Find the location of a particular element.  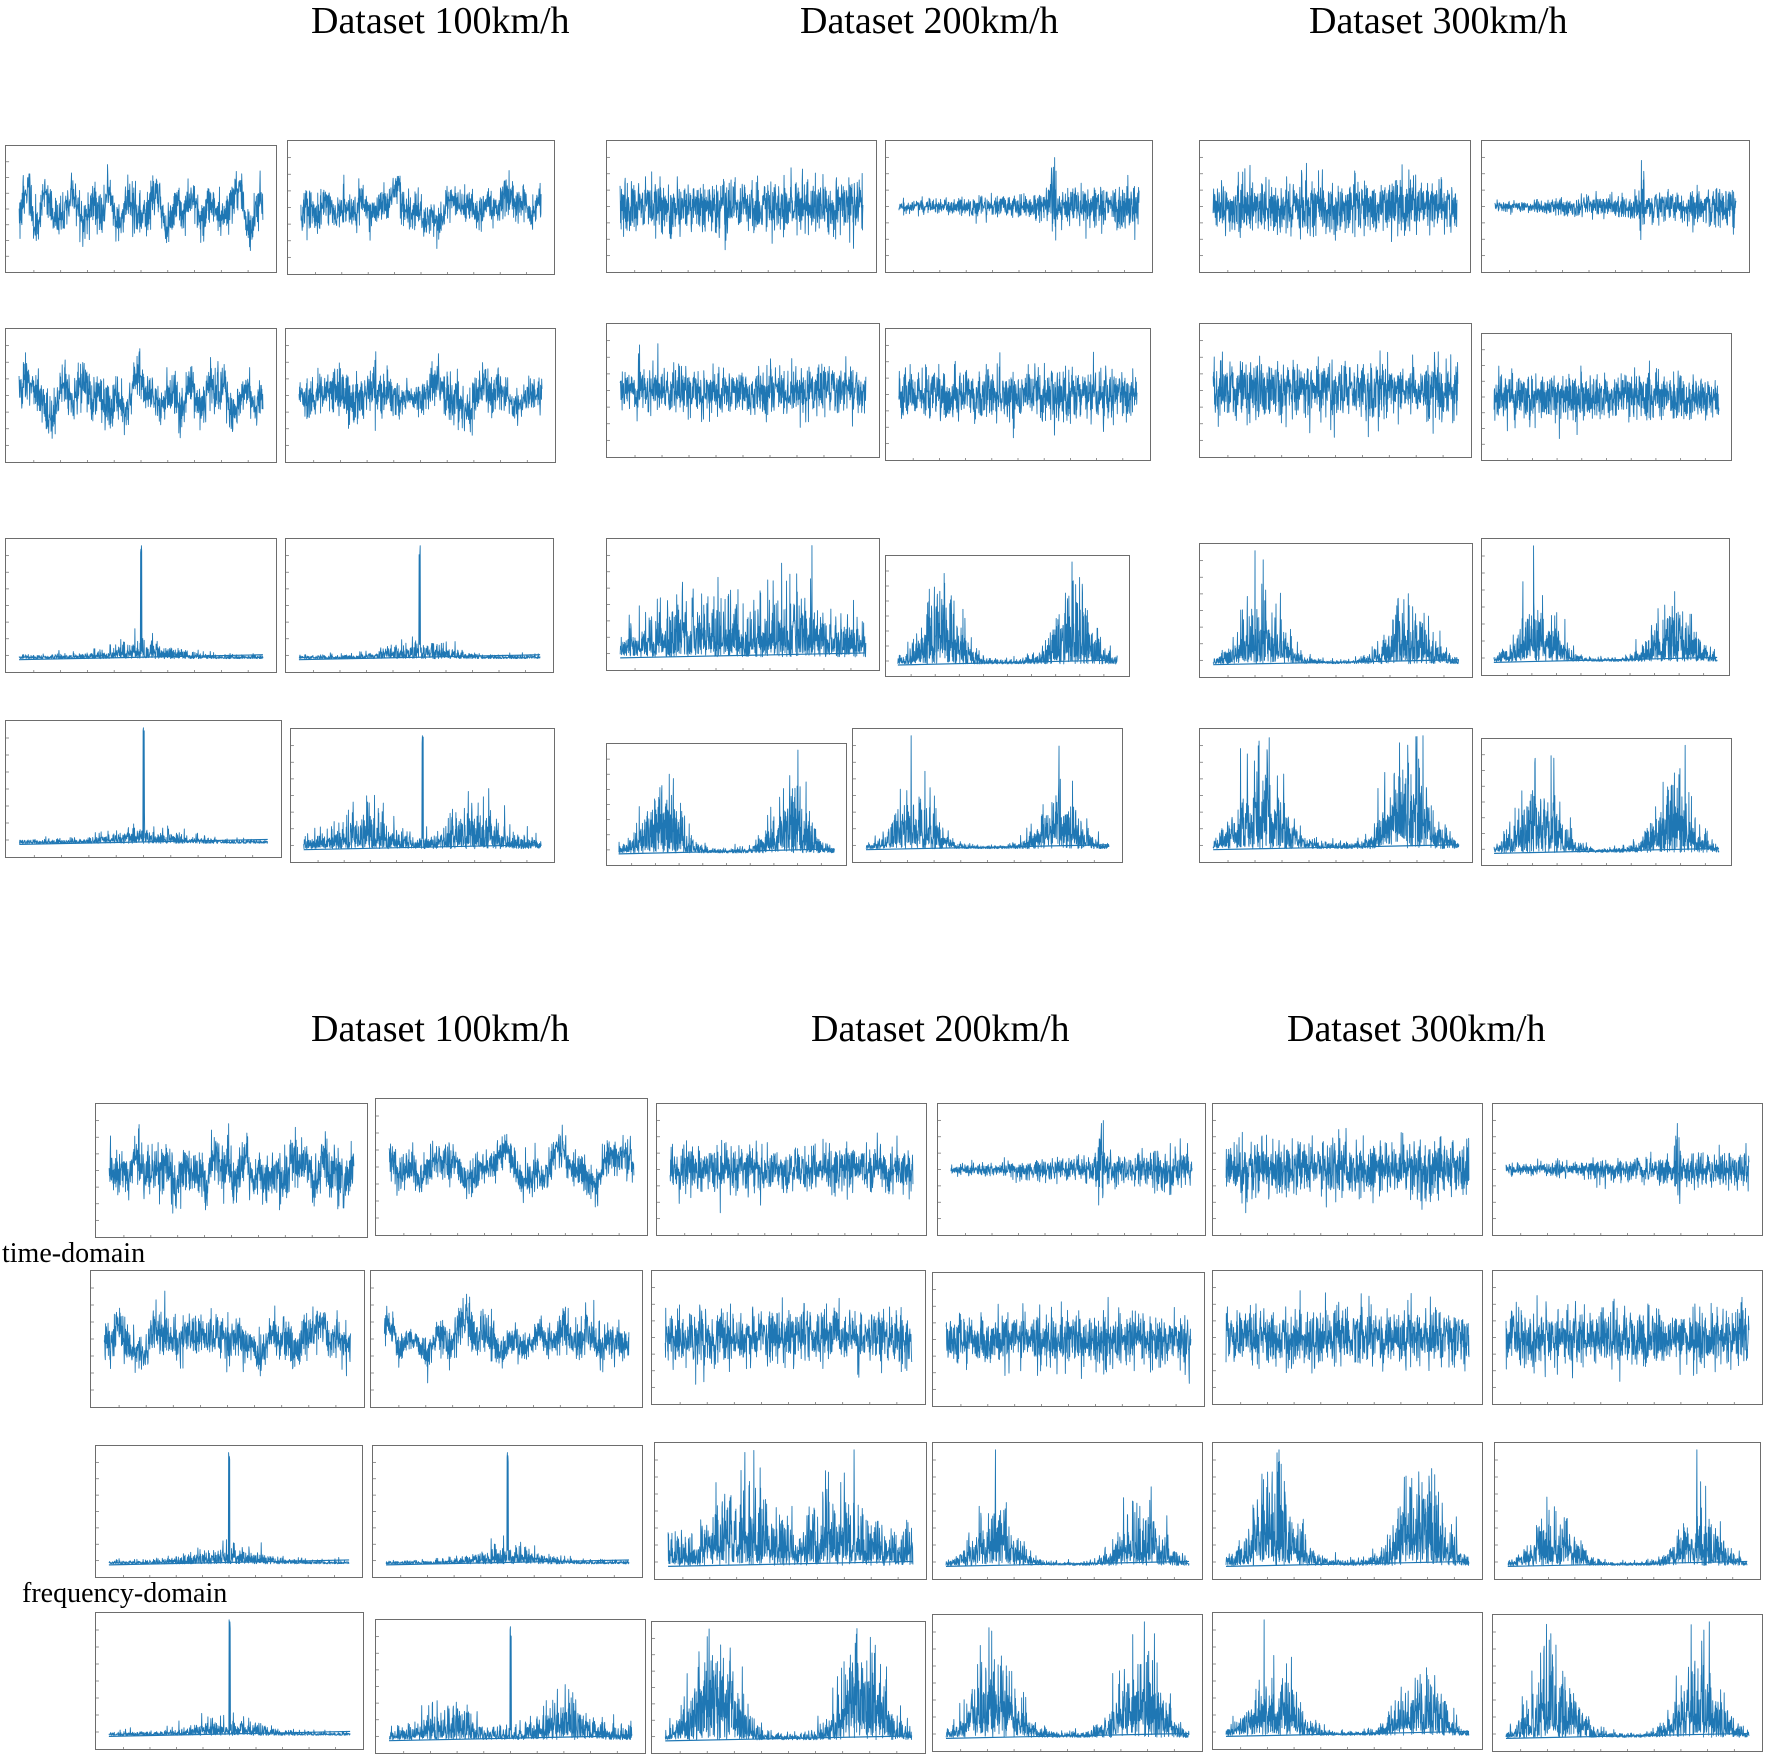

bottom-panel-r3-c0-frequency is located at coordinates (229, 1681).